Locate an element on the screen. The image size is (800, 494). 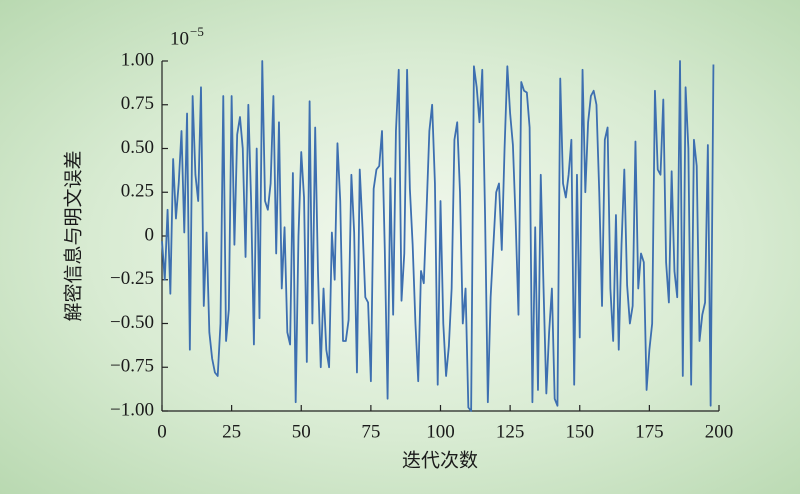
y-tick-label: 1.00 is located at coordinates (137, 59).